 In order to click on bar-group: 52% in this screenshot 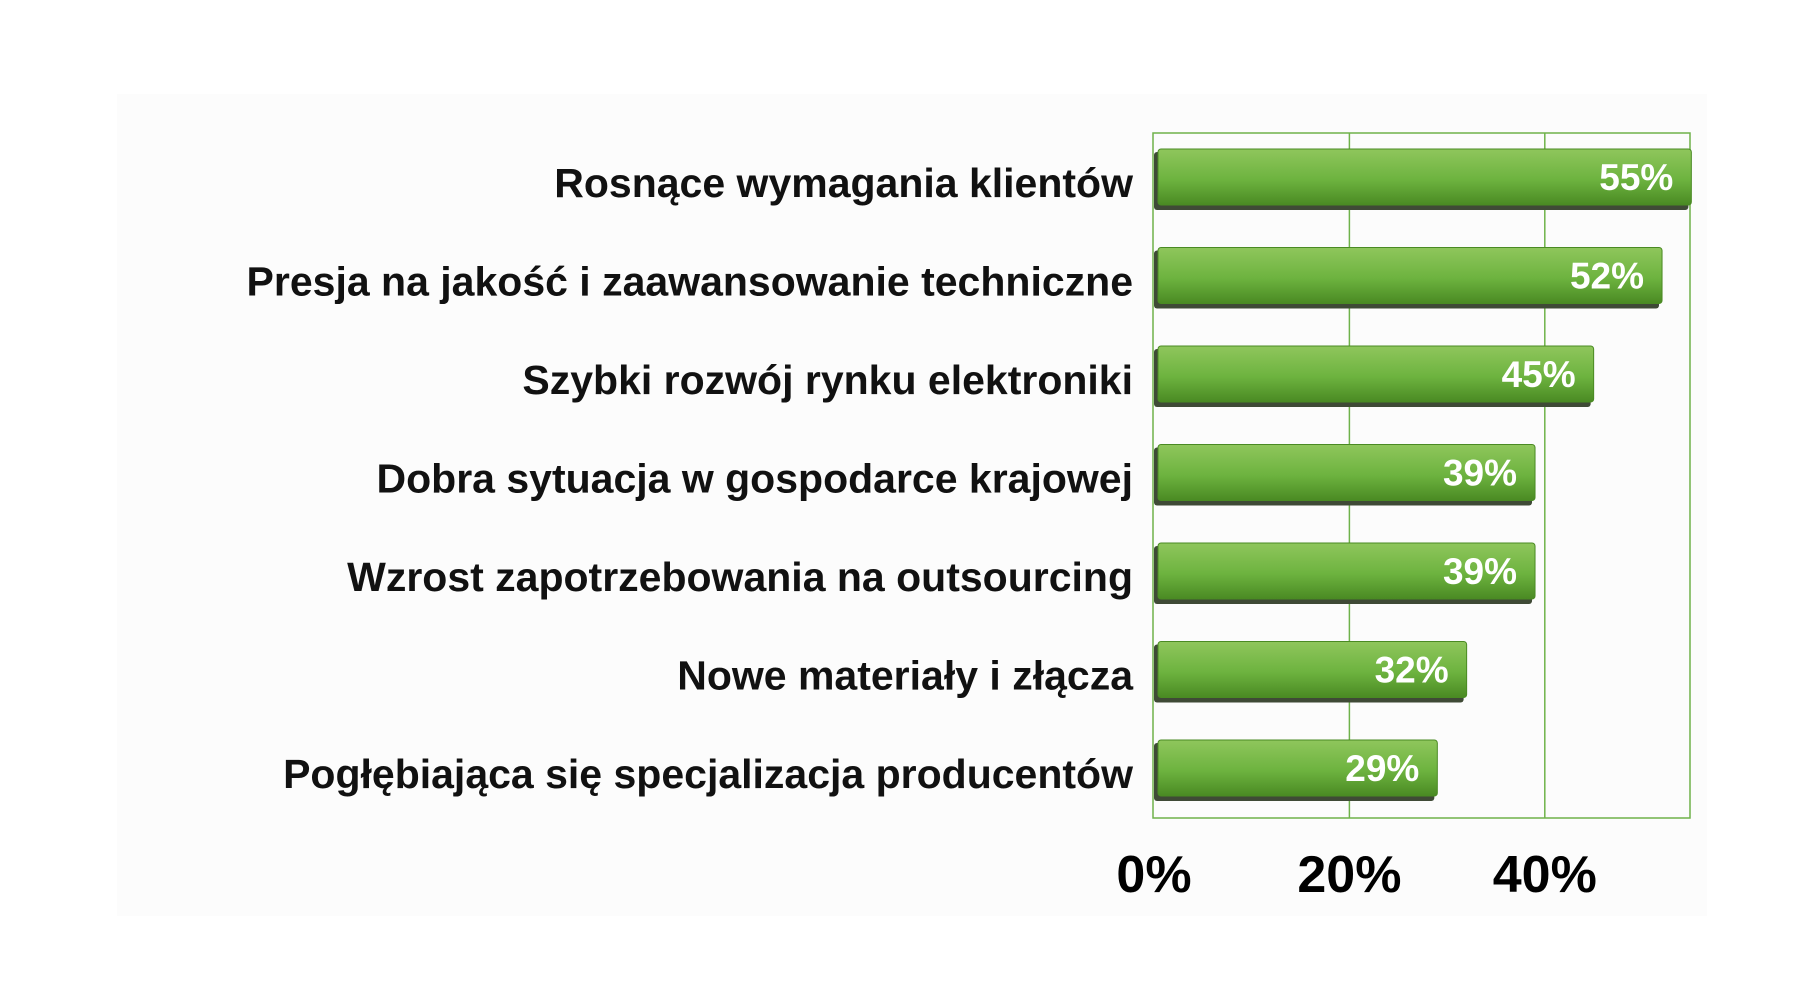, I will do `click(1408, 278)`.